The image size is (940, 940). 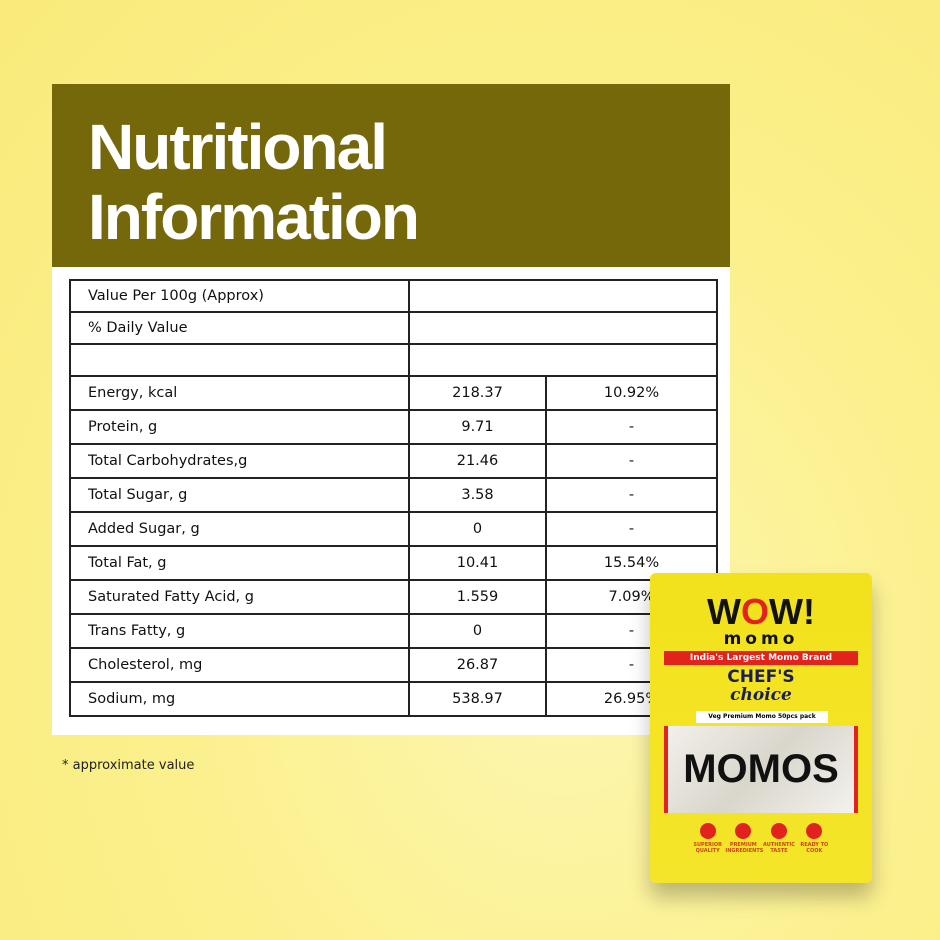 I want to click on table-row: Saturated Fatty Acid, g 1.559 7.09%, so click(x=393, y=597).